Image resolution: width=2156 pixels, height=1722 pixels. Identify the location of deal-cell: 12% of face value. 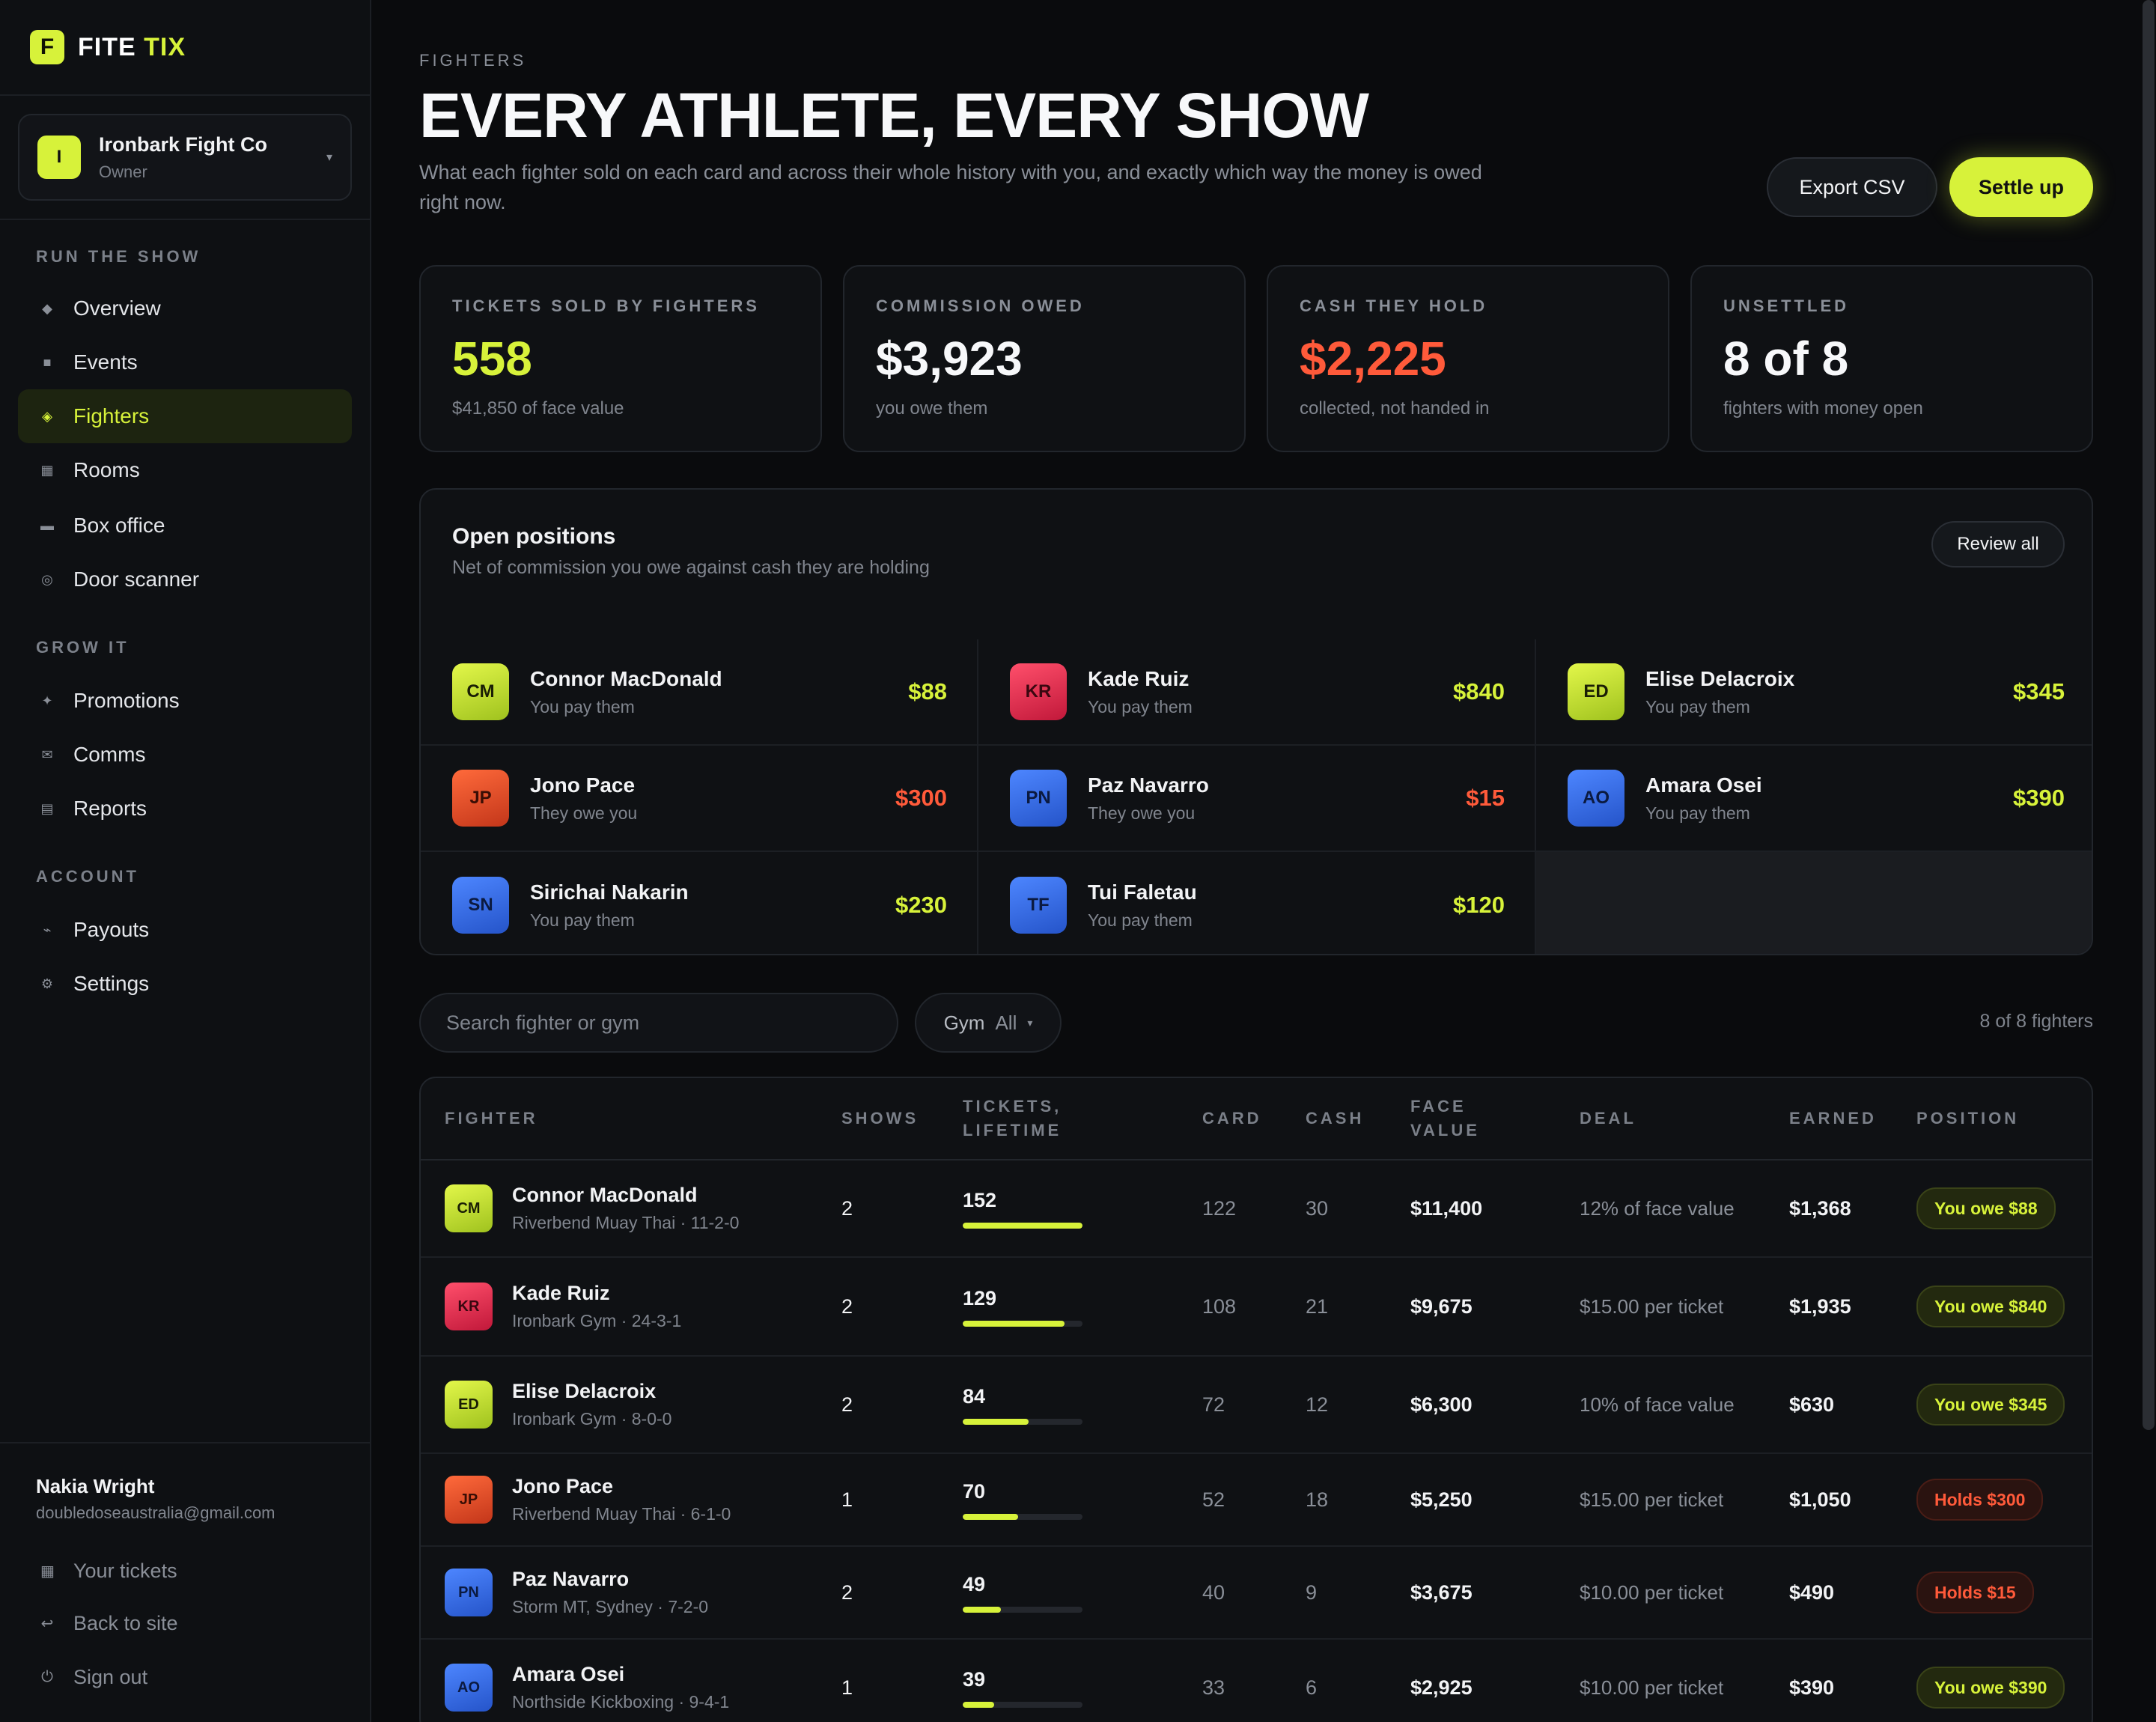
(1673, 1208).